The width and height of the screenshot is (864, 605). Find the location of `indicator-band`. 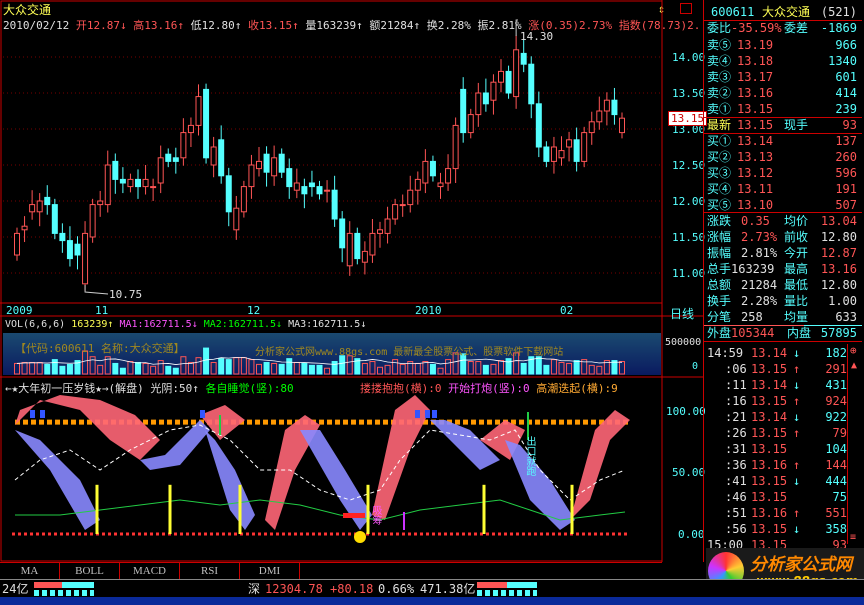

indicator-band is located at coordinates (222, 422).